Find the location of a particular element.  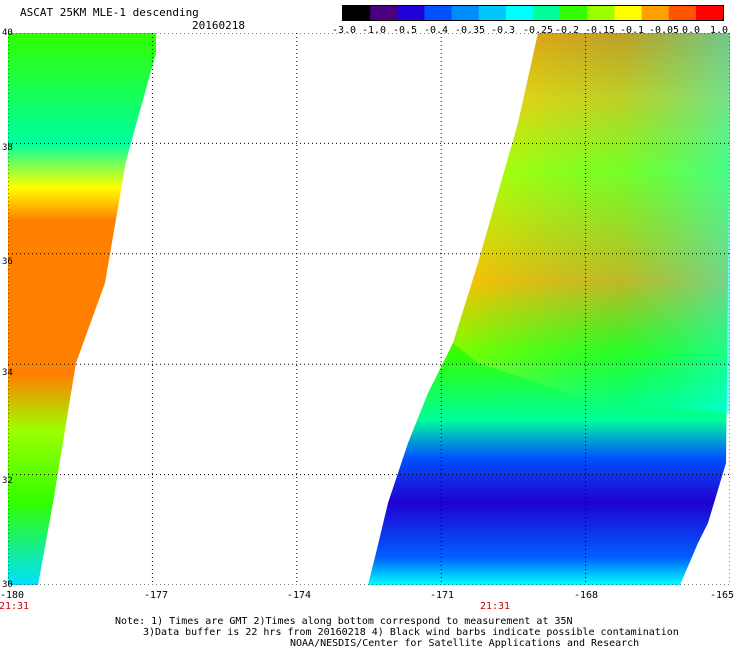

lat-label-38: 38 is located at coordinates (7, 148).